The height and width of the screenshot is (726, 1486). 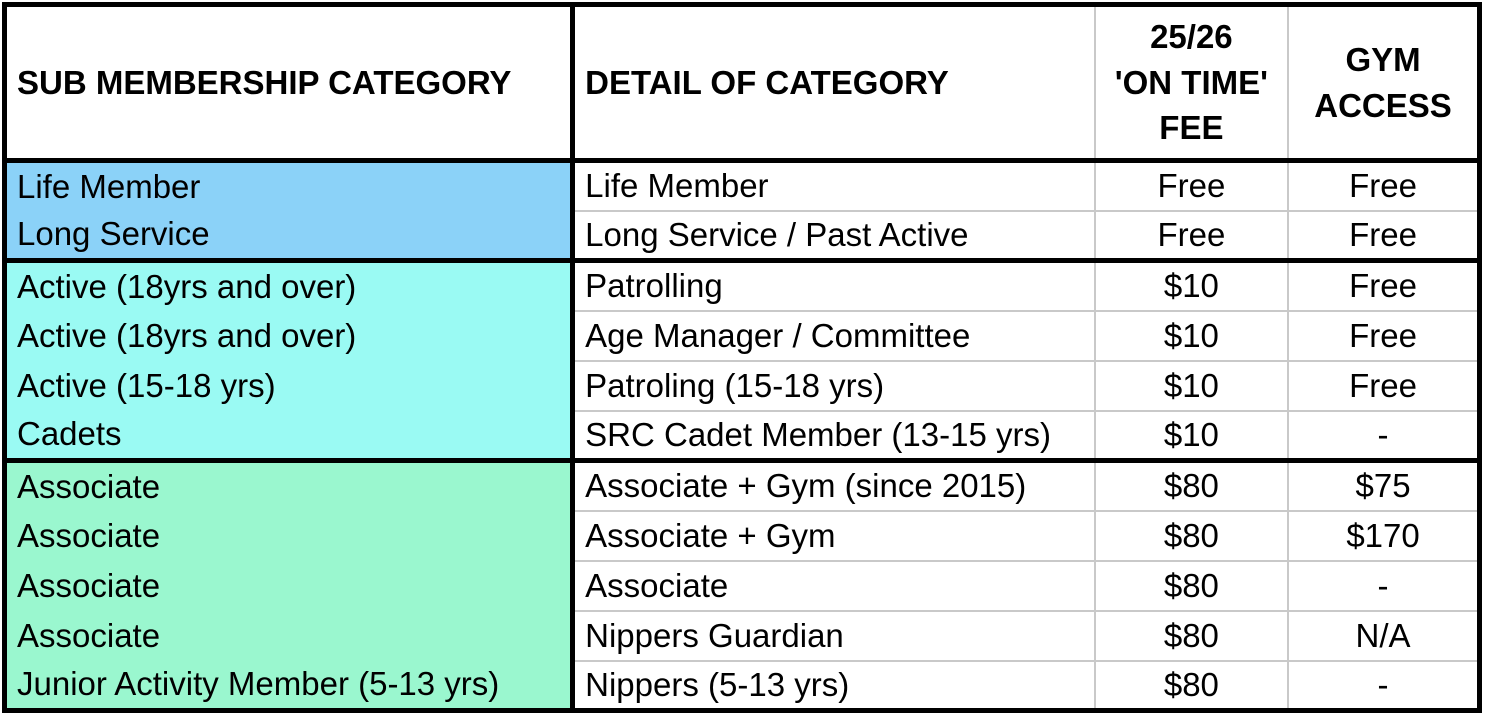 I want to click on table-row: Associate Associate $80-, so click(x=742, y=585).